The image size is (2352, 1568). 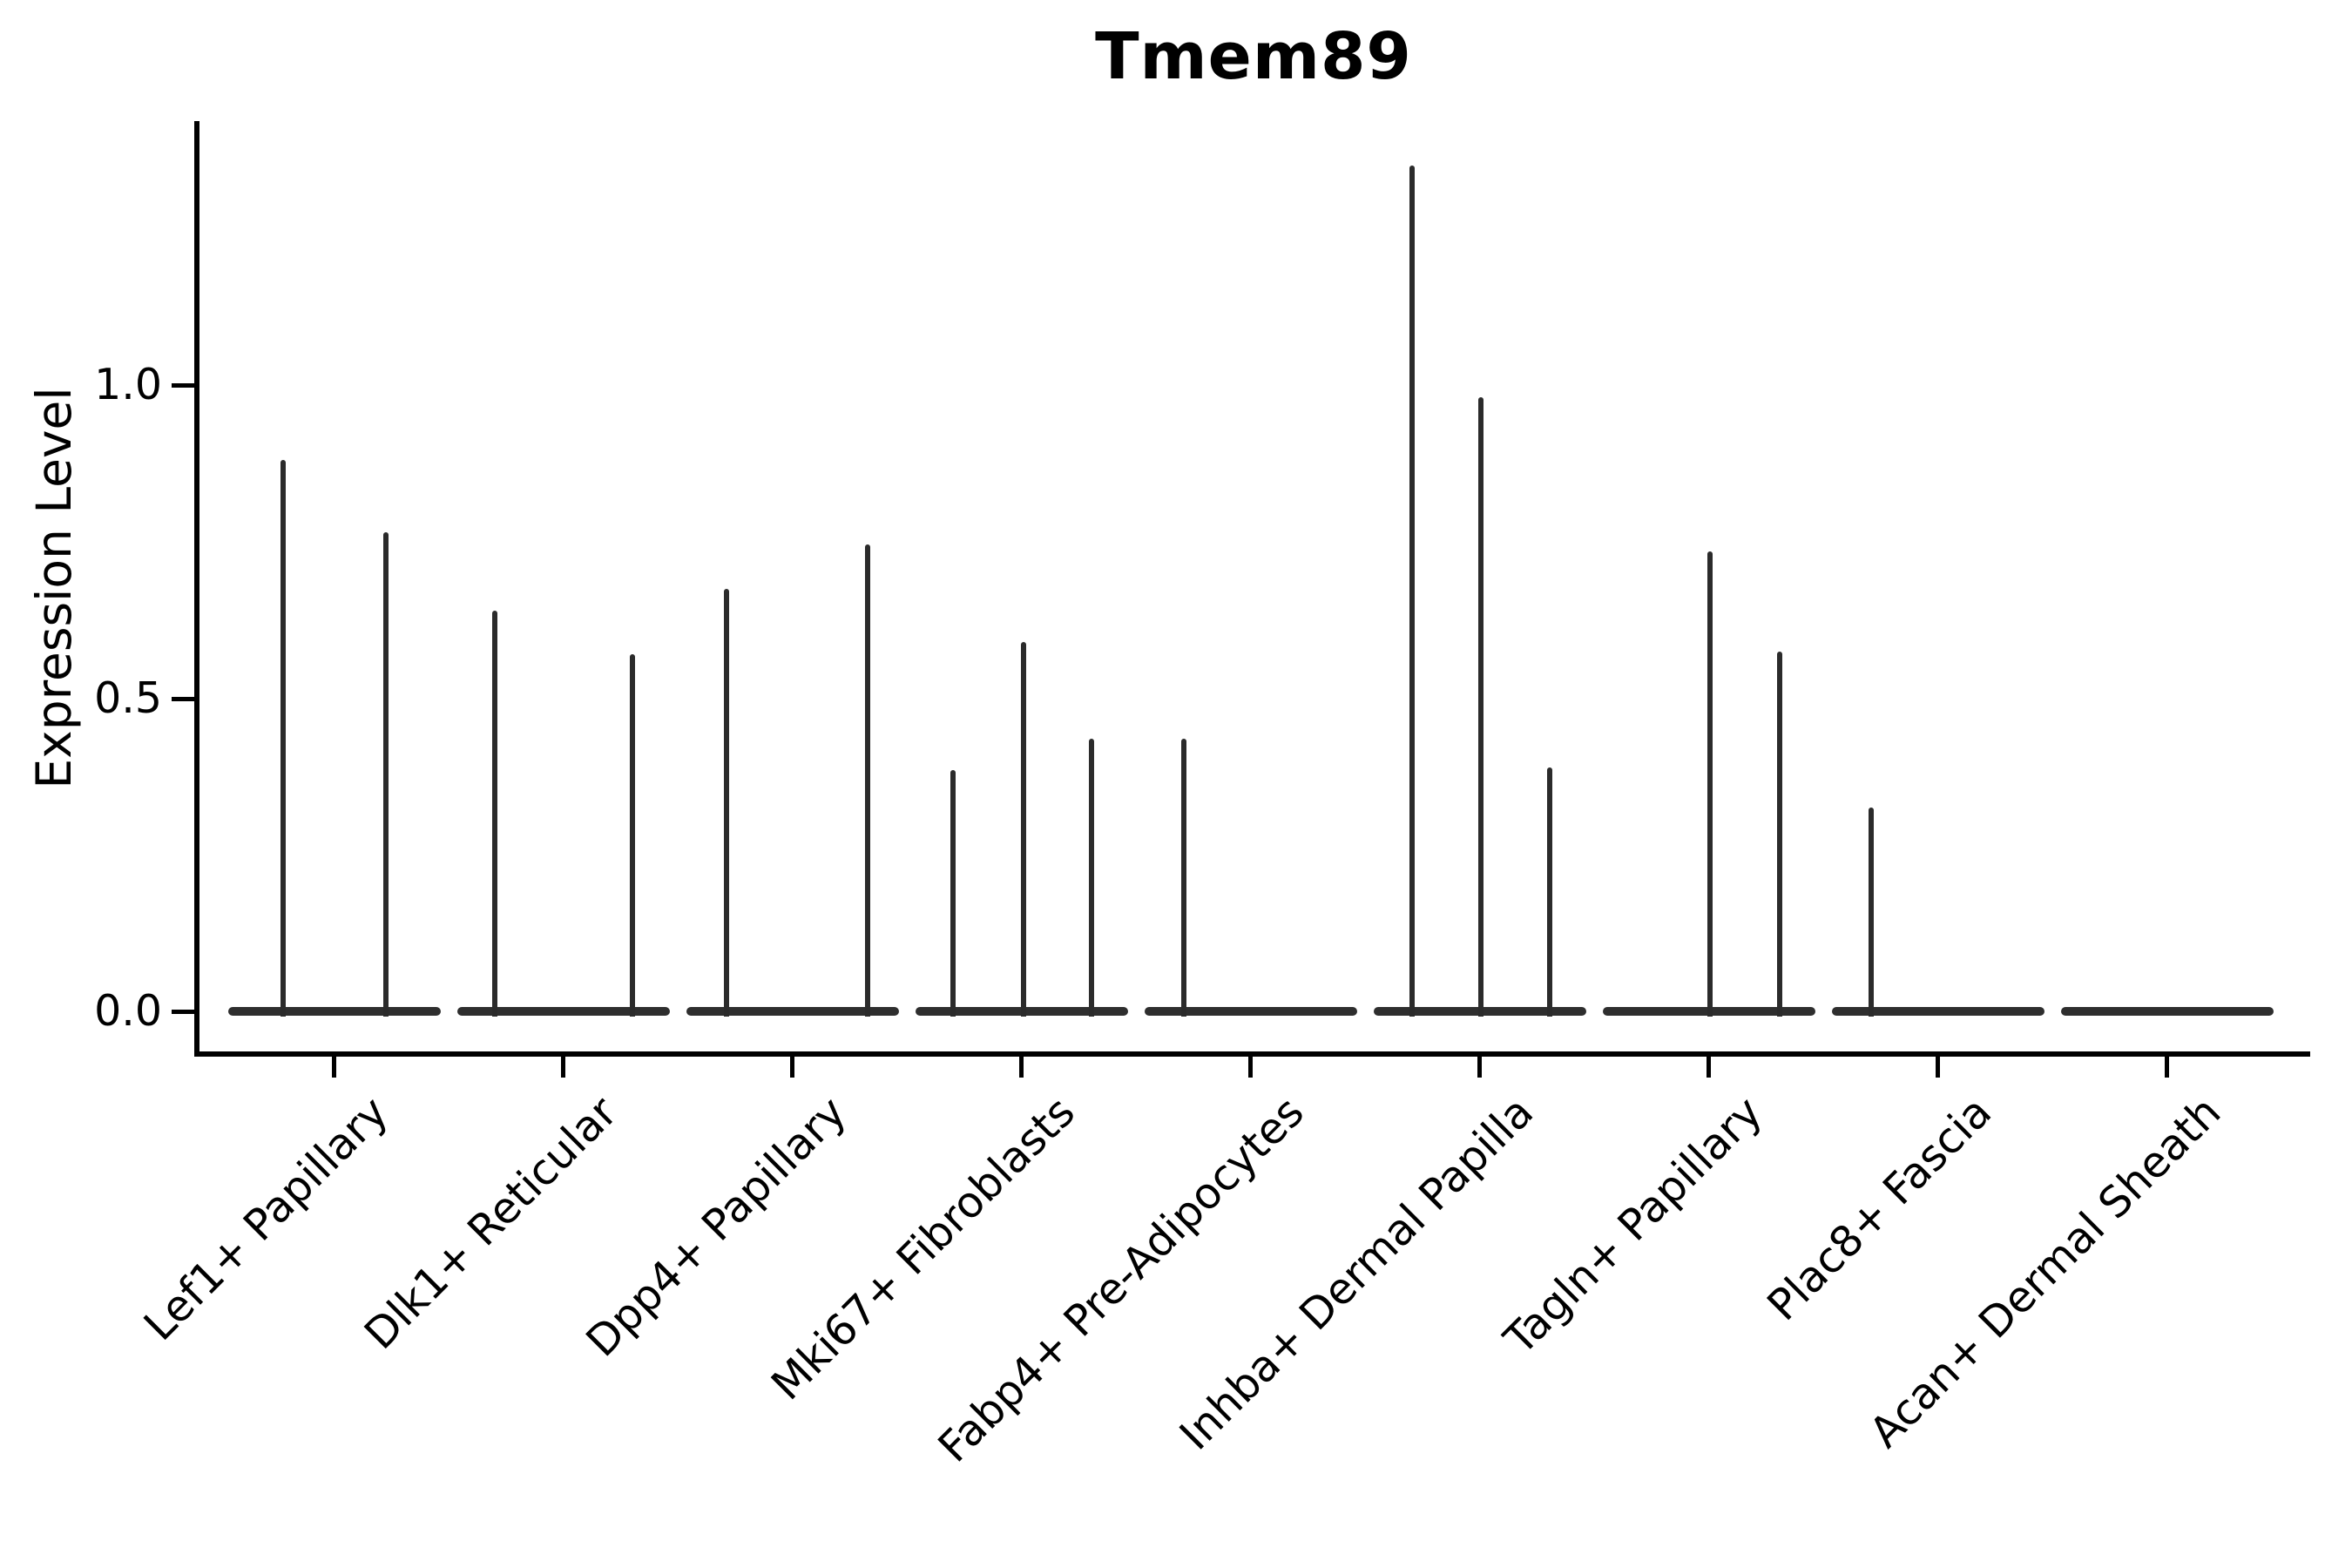 What do you see at coordinates (128, 698) in the screenshot?
I see `y-tick-label: 0.5` at bounding box center [128, 698].